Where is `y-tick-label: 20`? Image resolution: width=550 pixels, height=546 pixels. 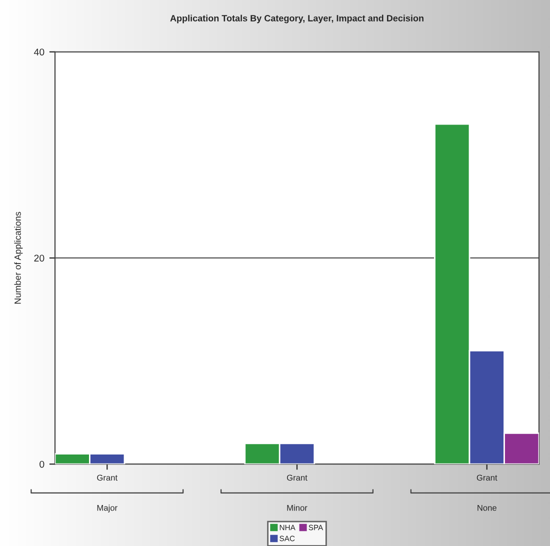
y-tick-label: 20 is located at coordinates (39, 258).